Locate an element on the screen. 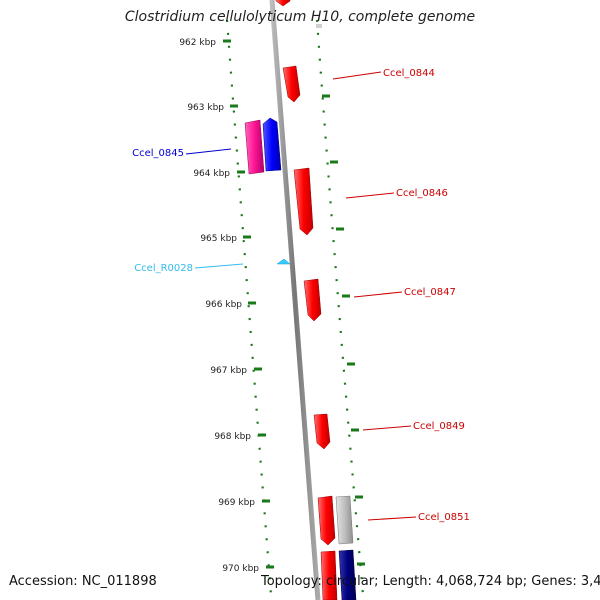 The height and width of the screenshot is (600, 600). gene-arrow-g6 is located at coordinates (312, 300).